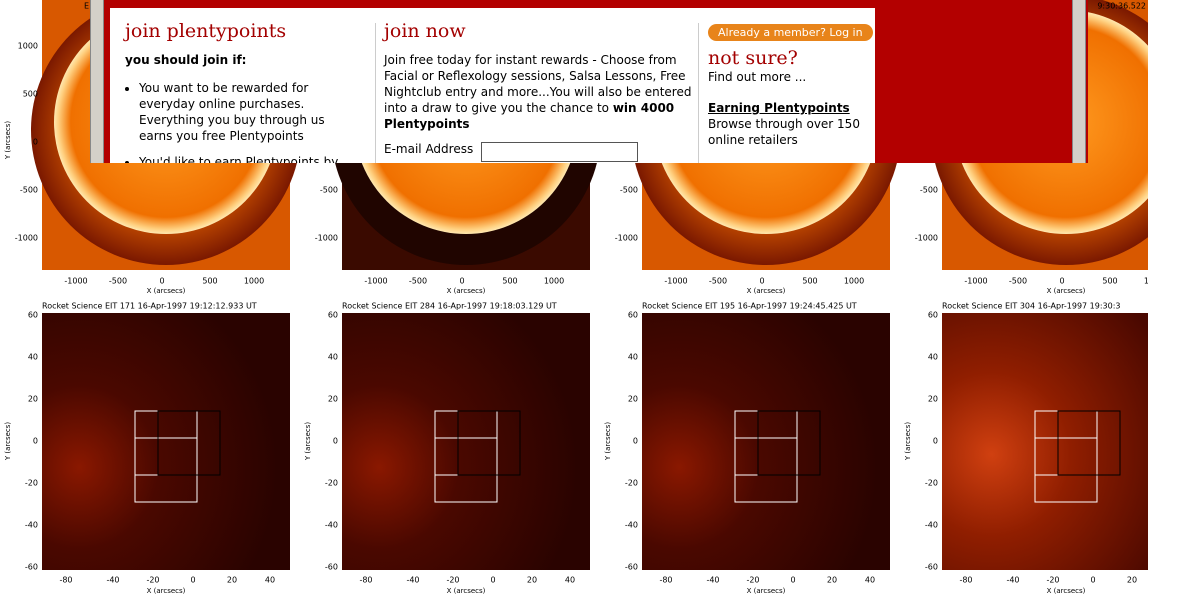  I want to click on email-row: E-mail Address, so click(539, 152).